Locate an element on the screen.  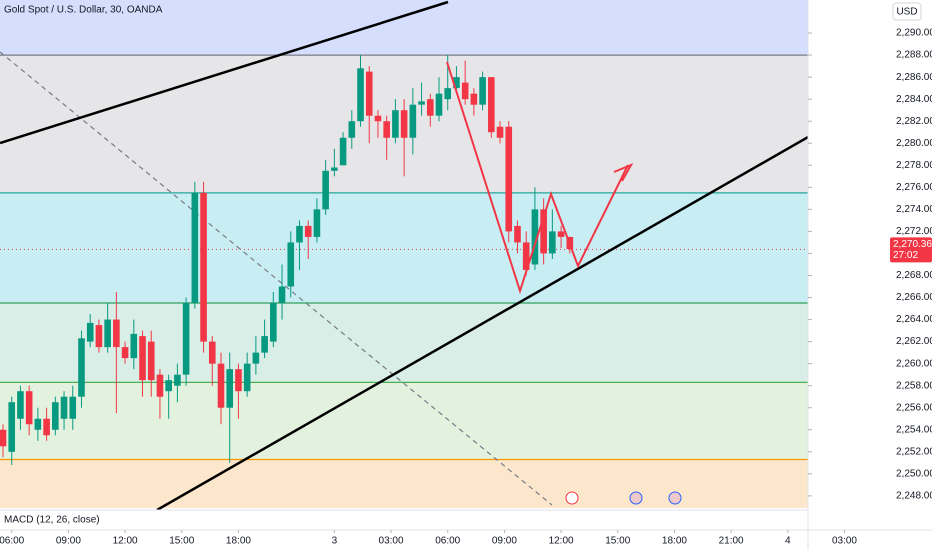
y-tick-label: 2,266.00 is located at coordinates (914, 297).